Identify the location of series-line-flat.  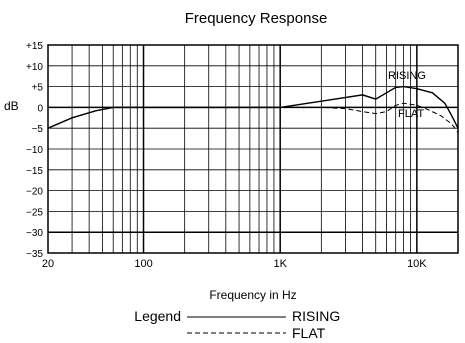
(253, 117).